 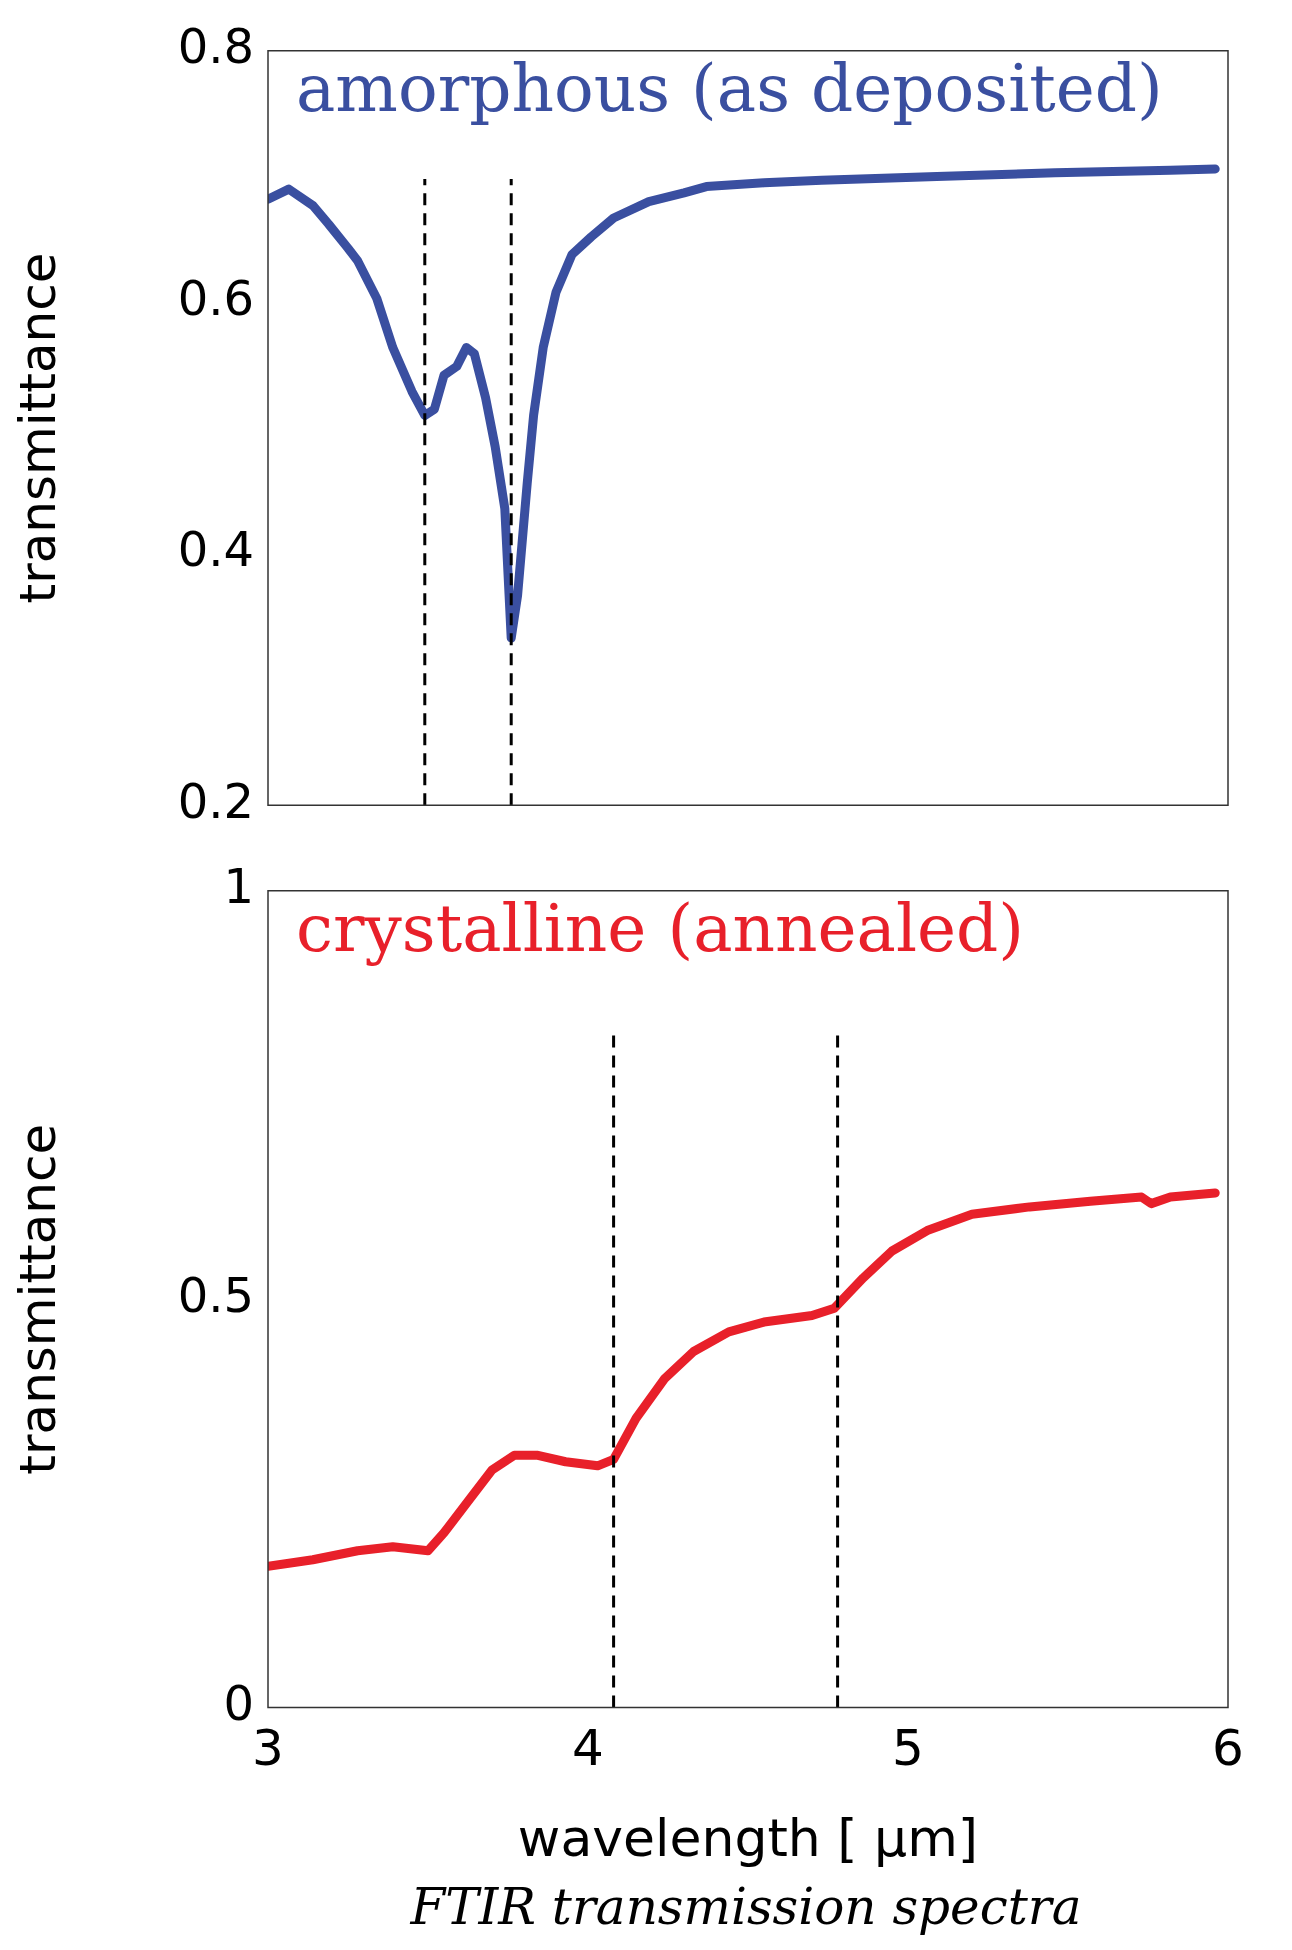 What do you see at coordinates (215, 800) in the screenshot?
I see `y-tick-label: 0.2` at bounding box center [215, 800].